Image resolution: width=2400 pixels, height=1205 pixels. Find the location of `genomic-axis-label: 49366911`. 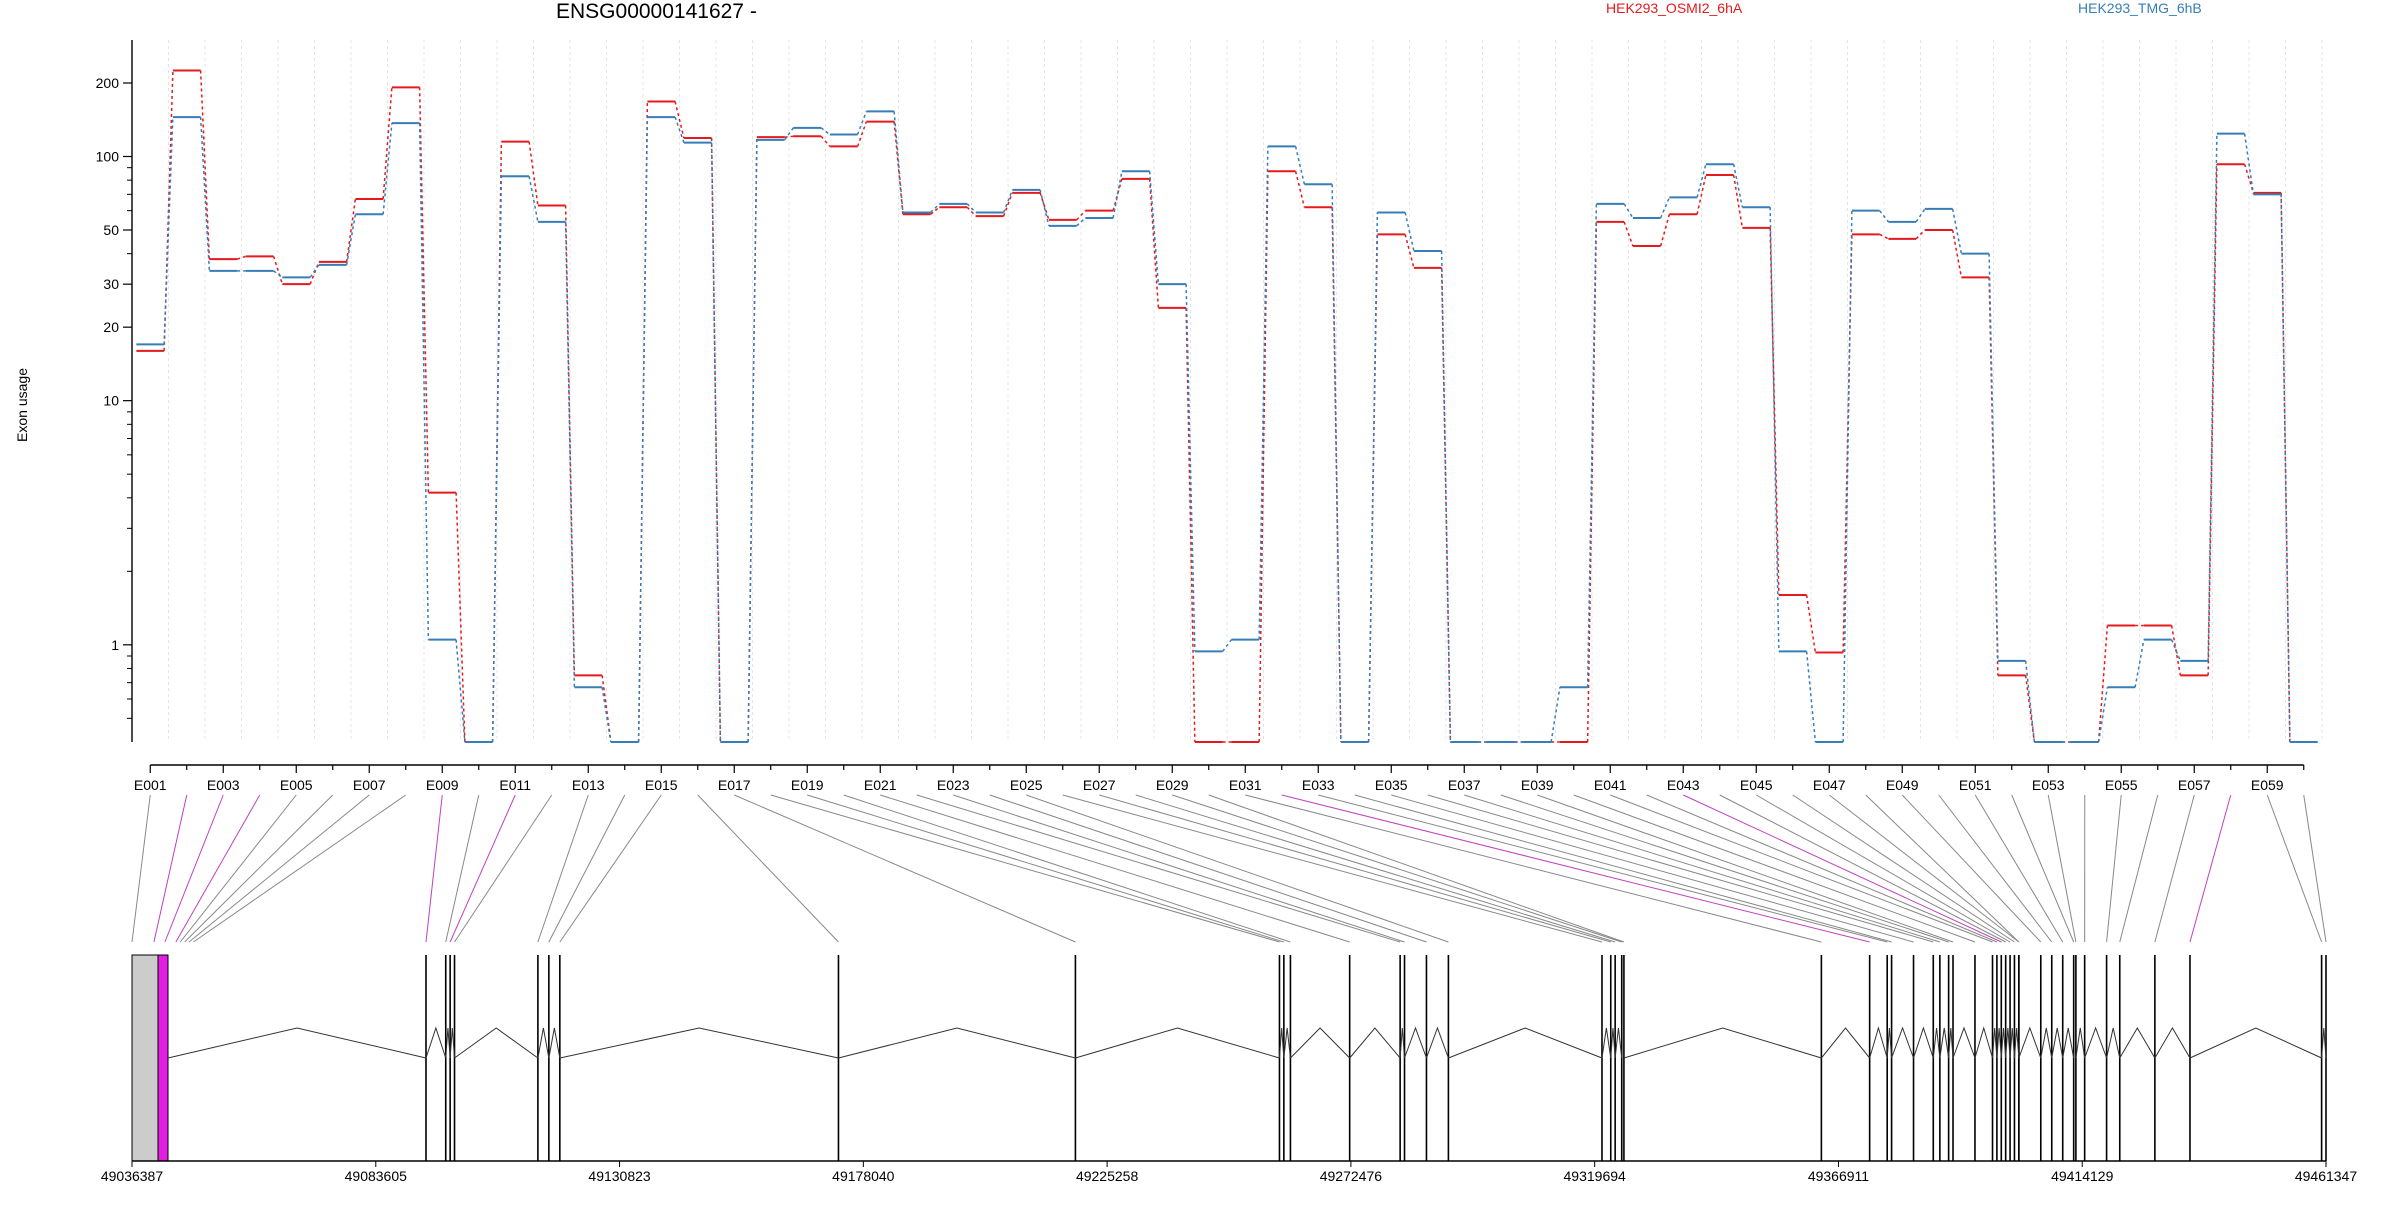

genomic-axis-label: 49366911 is located at coordinates (1838, 1176).